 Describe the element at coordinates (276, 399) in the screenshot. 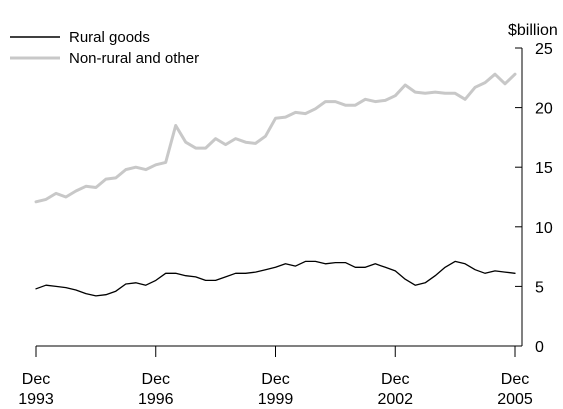

I see `x-tick-label-1999-year: 1999` at that location.